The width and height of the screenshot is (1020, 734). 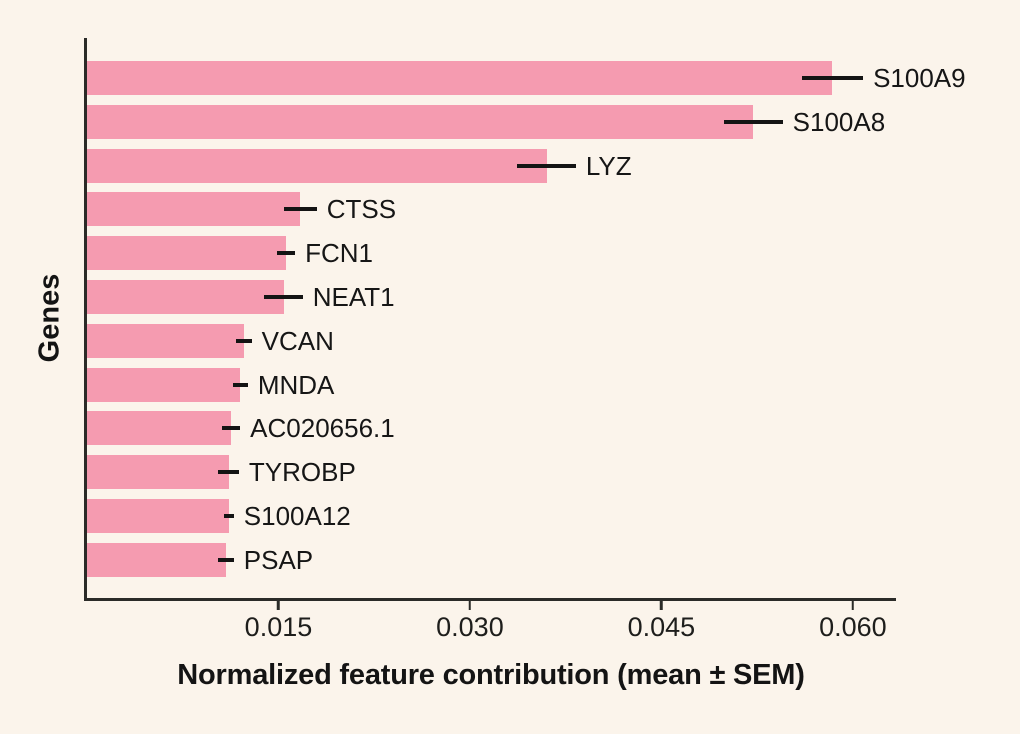 What do you see at coordinates (491, 384) in the screenshot?
I see `bar-row: MNDA` at bounding box center [491, 384].